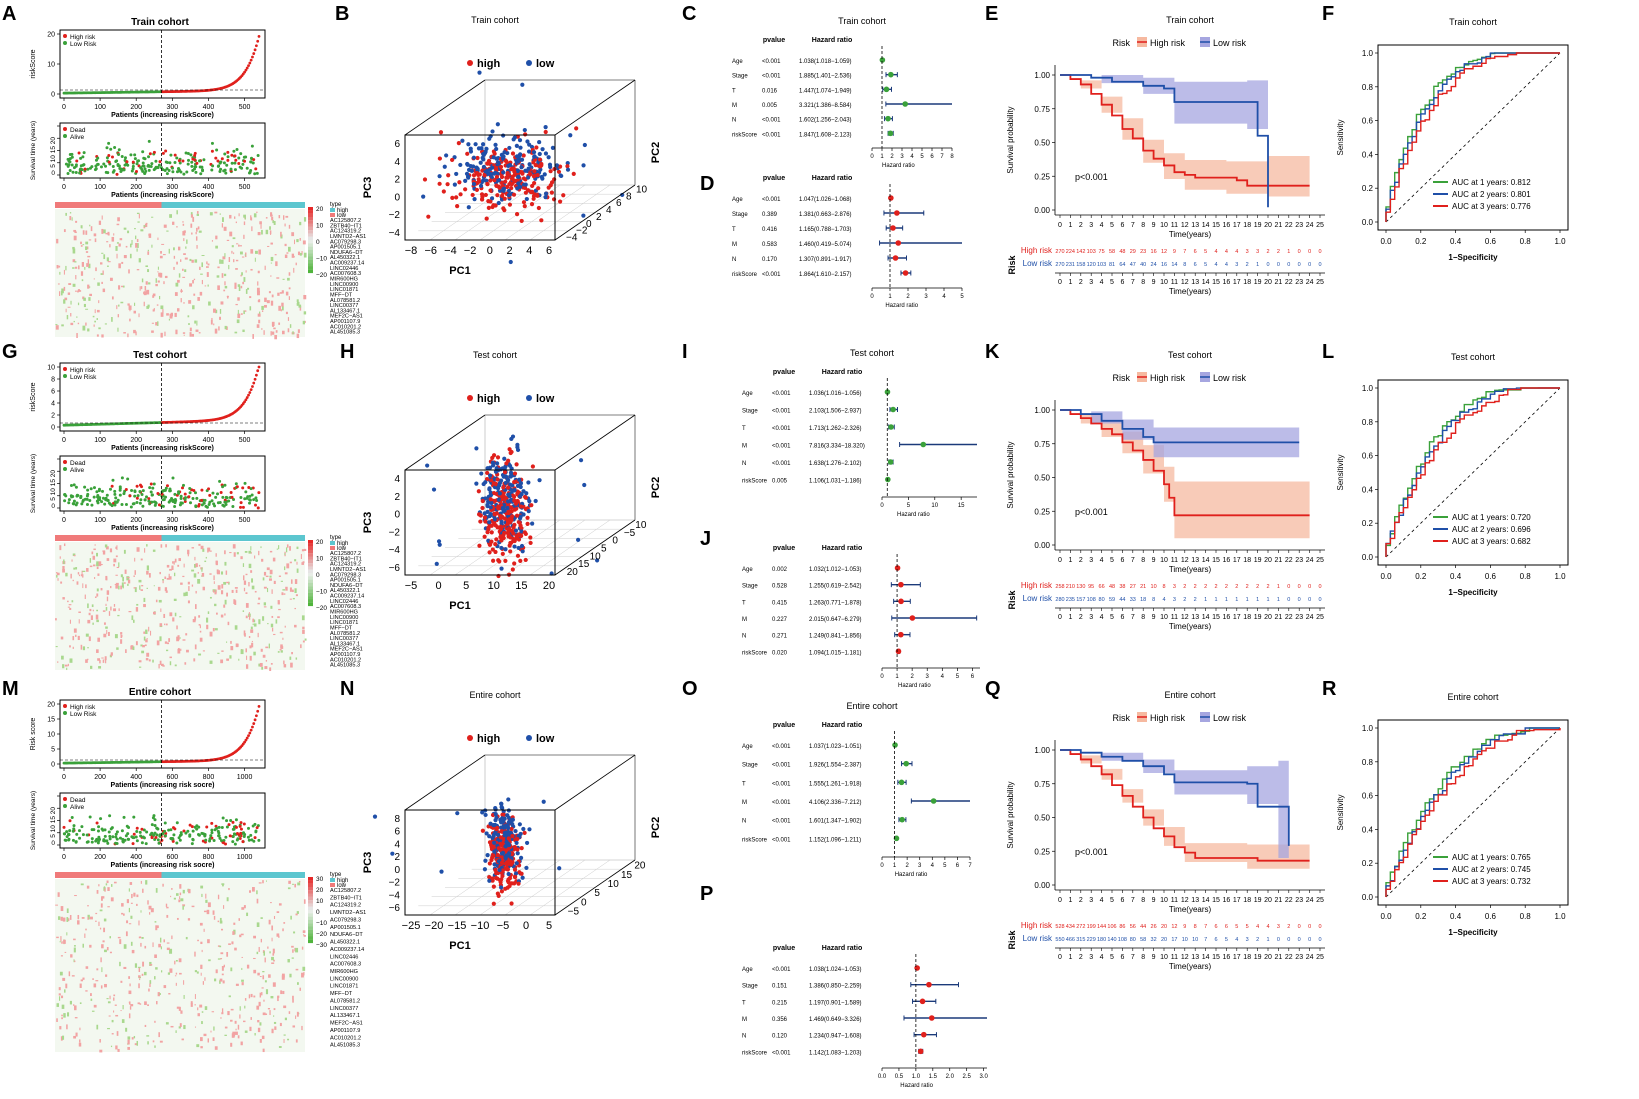 The image size is (1639, 1099). I want to click on cube-edge, so click(595, 442).